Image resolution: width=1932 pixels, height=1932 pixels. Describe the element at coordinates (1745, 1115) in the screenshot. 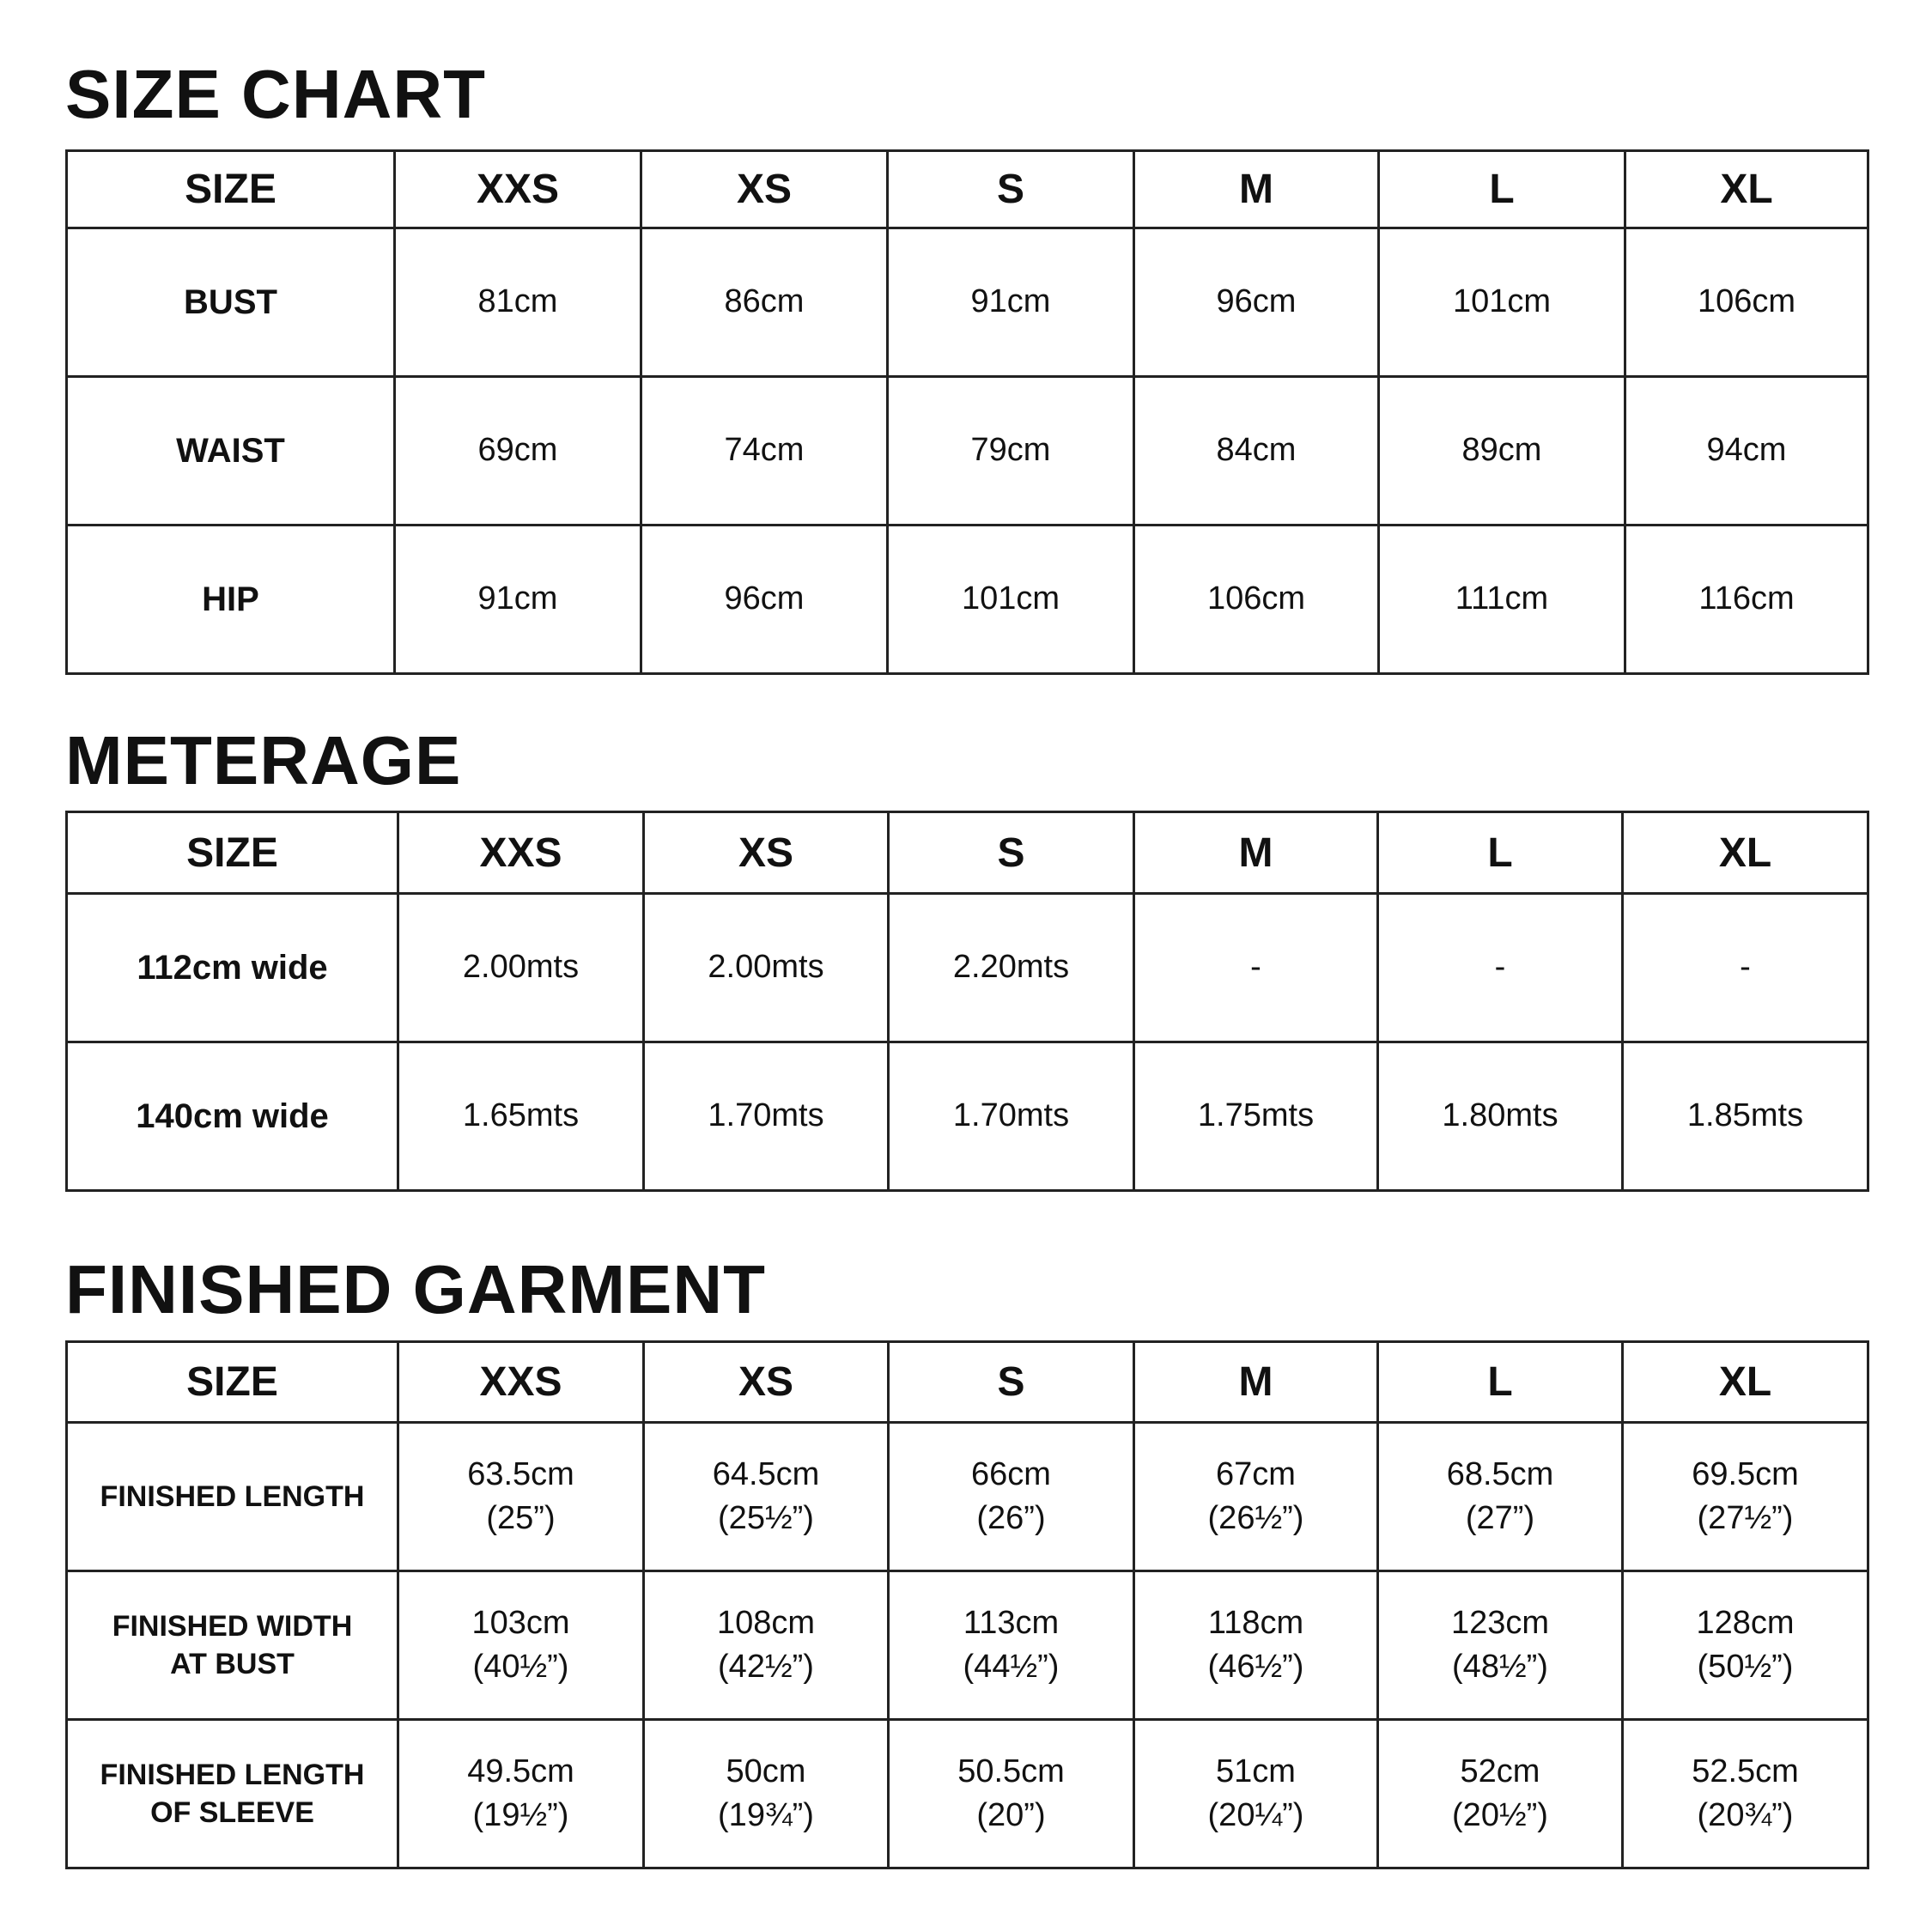

I see `cell-value: 1.85mts` at that location.